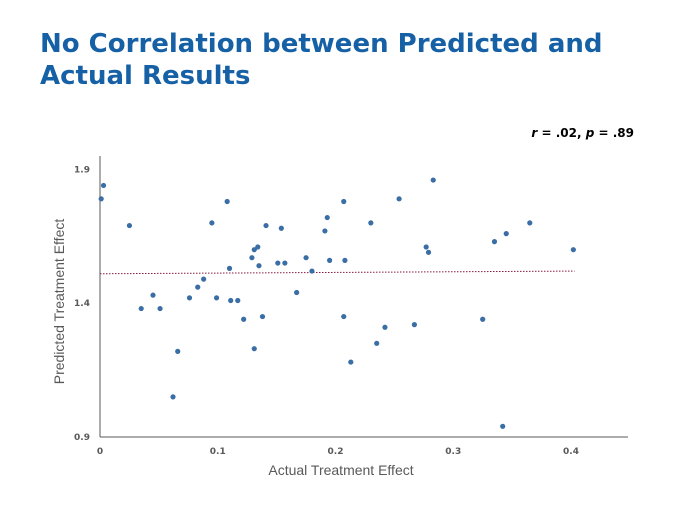 The height and width of the screenshot is (514, 690). I want to click on y-axis-label: Predicted Treatment Effect, so click(59, 302).